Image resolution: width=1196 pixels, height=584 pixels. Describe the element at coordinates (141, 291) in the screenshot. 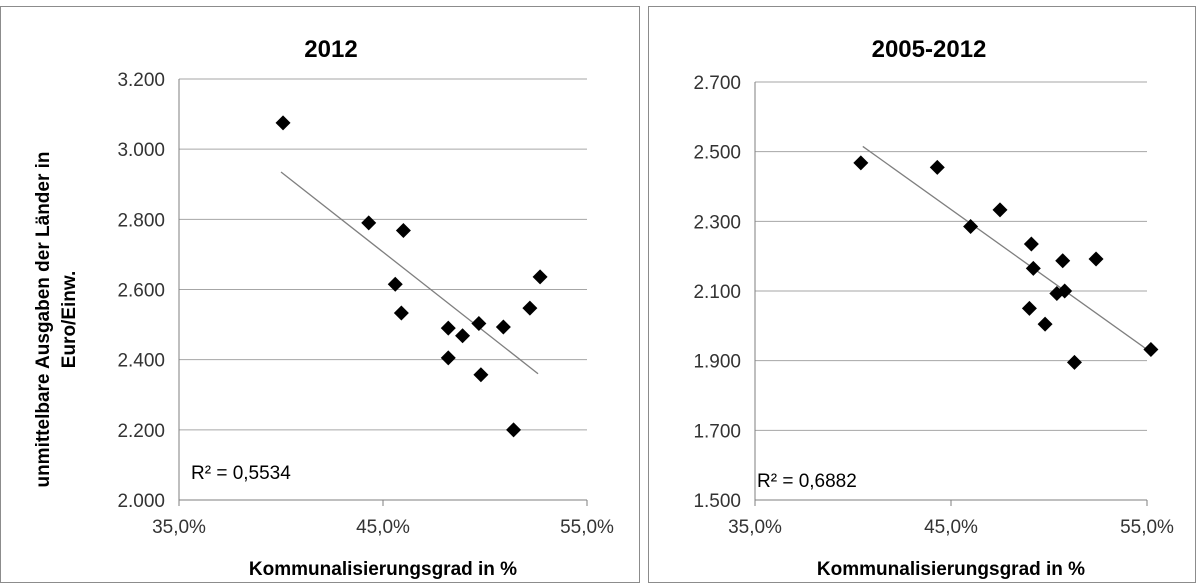

I see `y-tick-label: 2.600` at that location.